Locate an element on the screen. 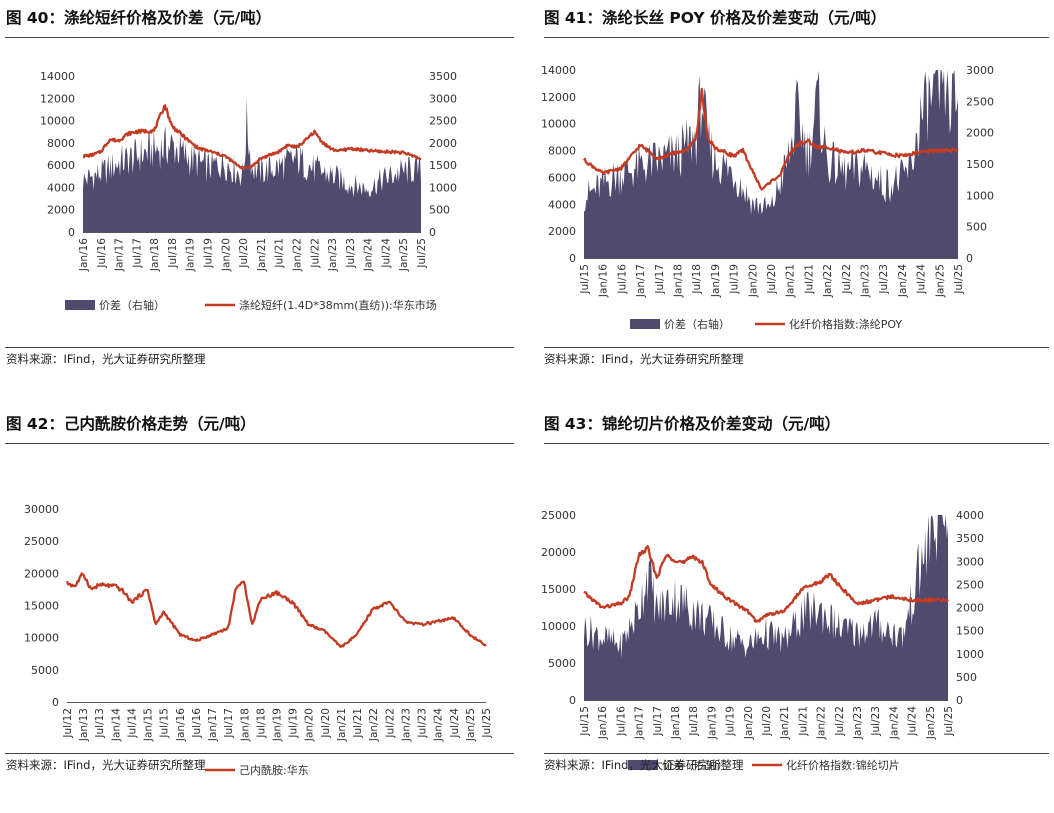 This screenshot has width=1054, height=813. legend-label: 涤纶短纤(1.4D*38mm(直纺)):华东市场 is located at coordinates (338, 305).